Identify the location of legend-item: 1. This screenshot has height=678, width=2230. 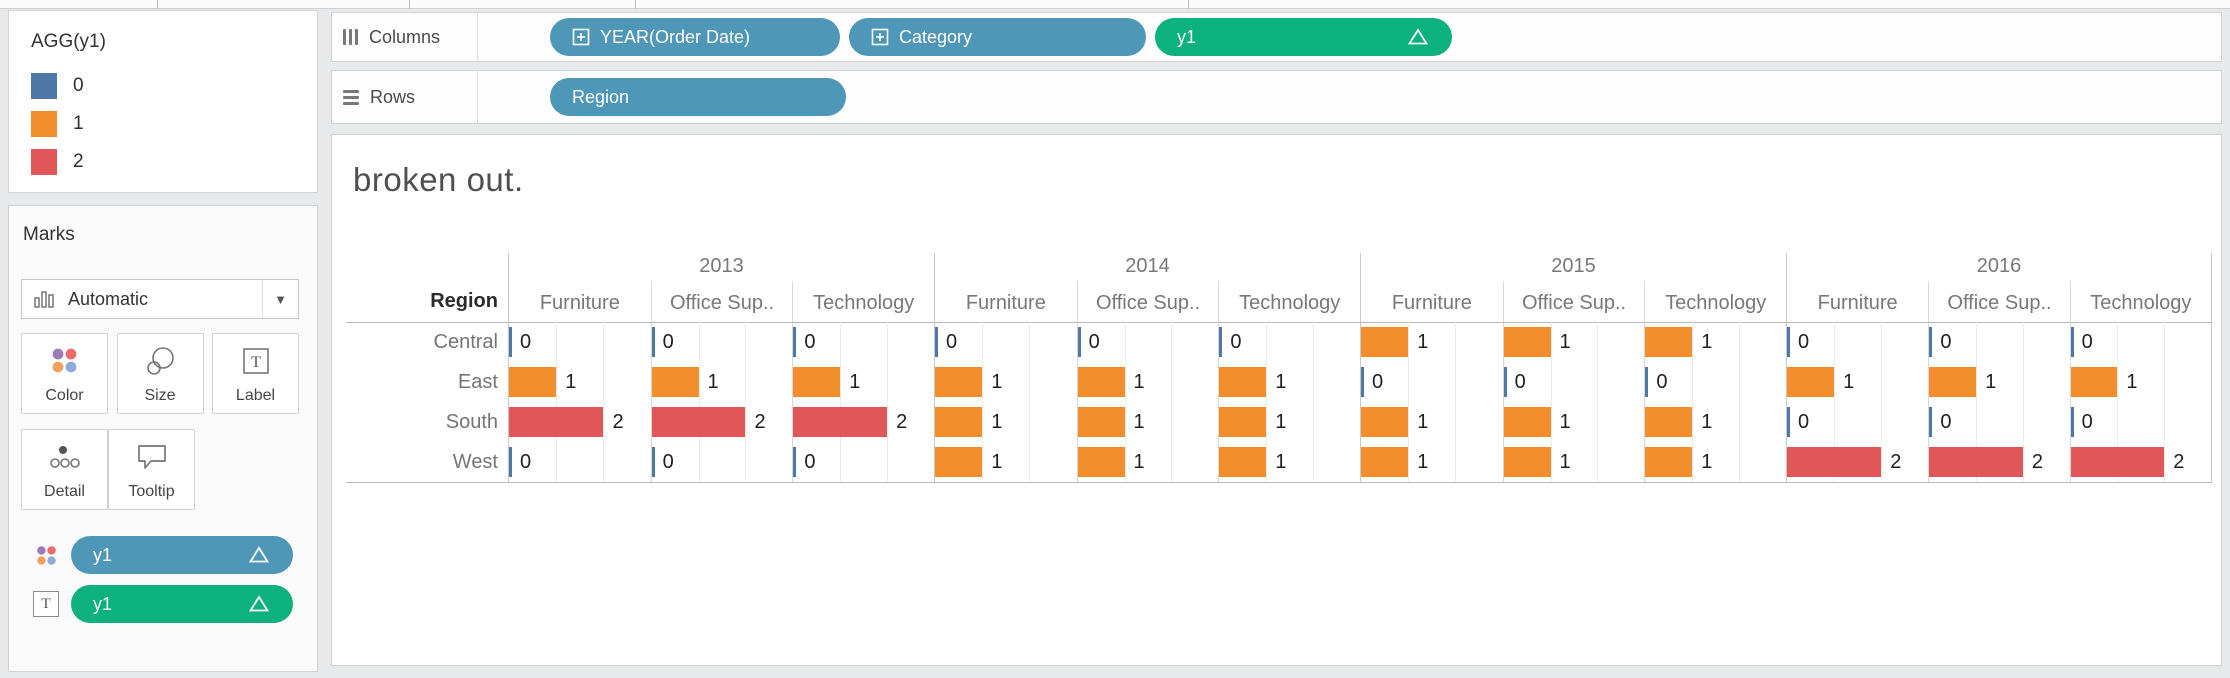
(174, 124).